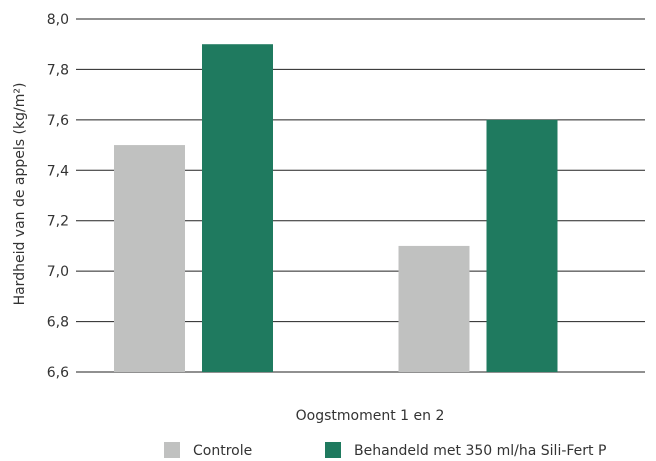 The image size is (656, 461). Describe the element at coordinates (58, 20) in the screenshot. I see `y-tick-label: 8,0` at that location.